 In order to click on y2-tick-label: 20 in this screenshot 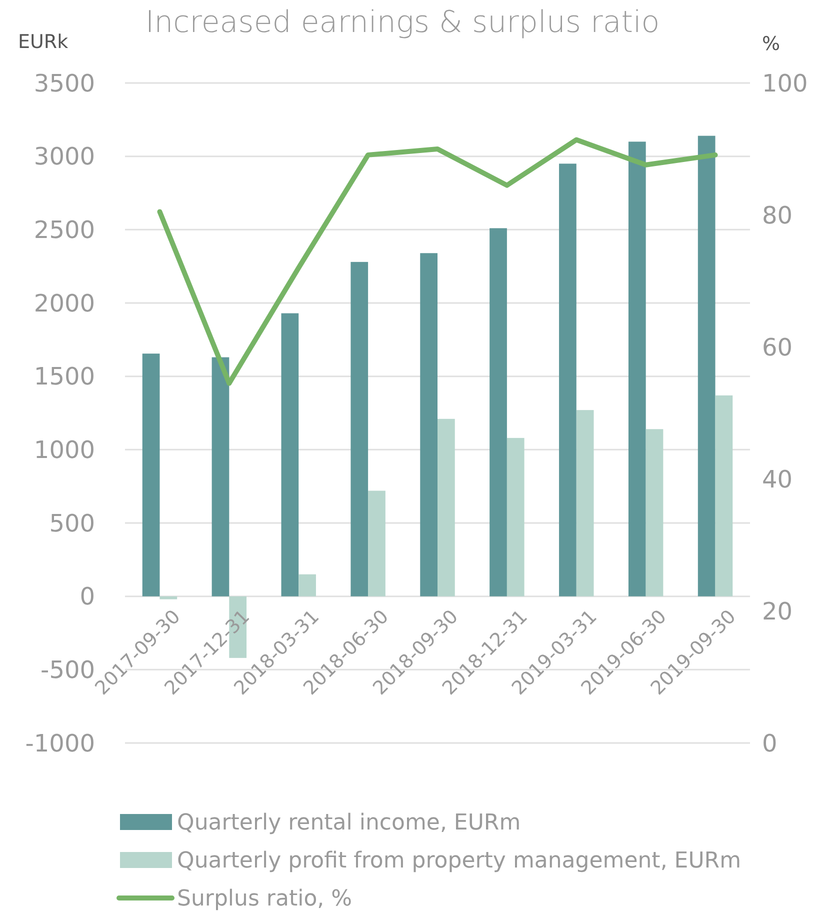, I will do `click(777, 611)`.